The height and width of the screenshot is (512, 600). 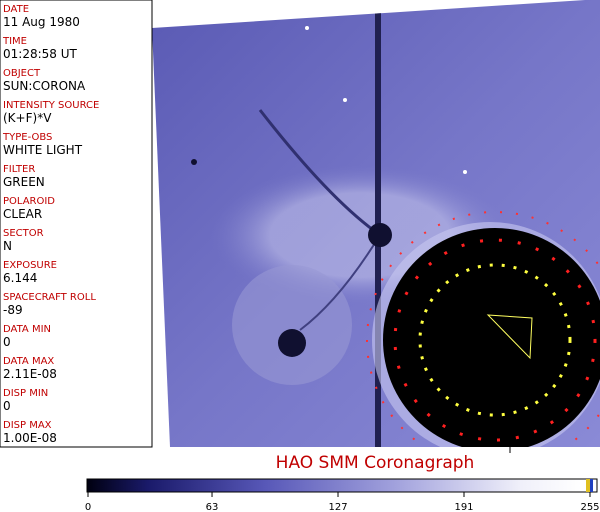 I want to click on field-label: FILTER, so click(x=19, y=169).